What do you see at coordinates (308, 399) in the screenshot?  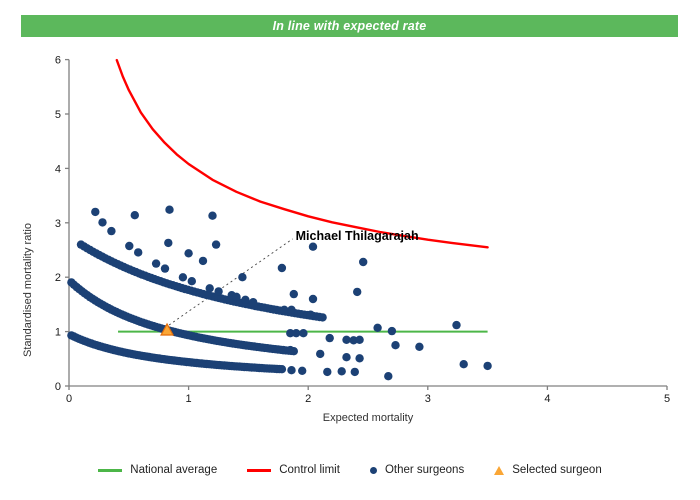 I see `x-tick-label: 2` at bounding box center [308, 399].